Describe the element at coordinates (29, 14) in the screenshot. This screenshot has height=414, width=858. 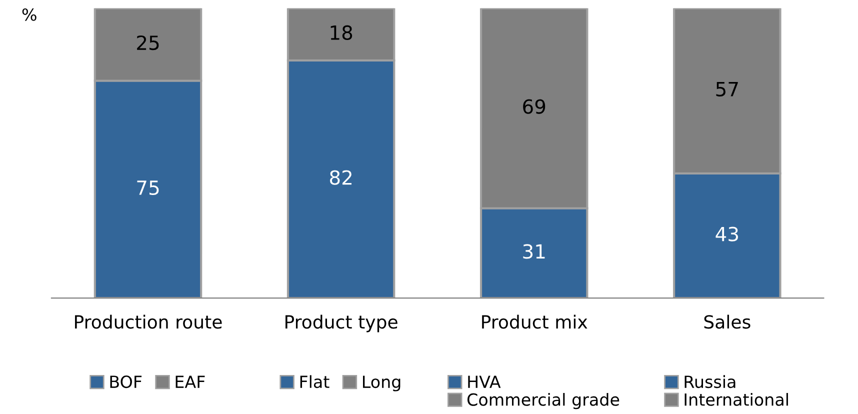
I see `y-axis-title: %` at that location.